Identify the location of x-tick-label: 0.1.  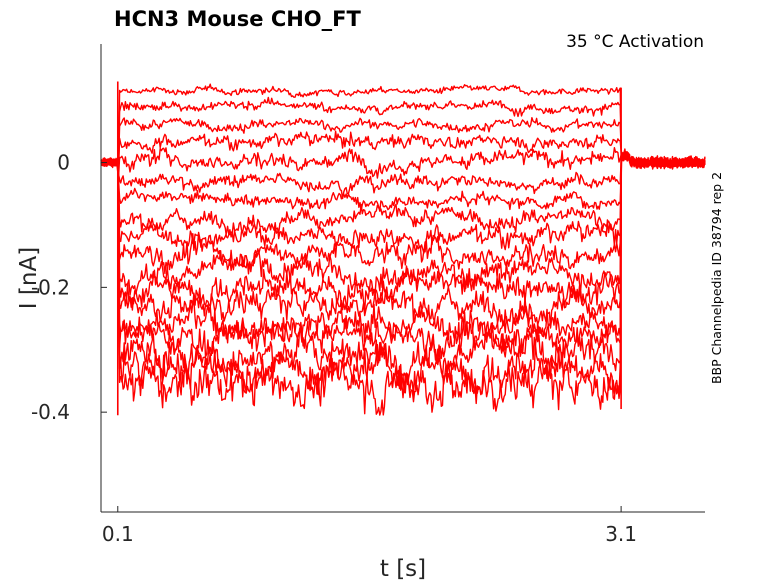
(118, 534).